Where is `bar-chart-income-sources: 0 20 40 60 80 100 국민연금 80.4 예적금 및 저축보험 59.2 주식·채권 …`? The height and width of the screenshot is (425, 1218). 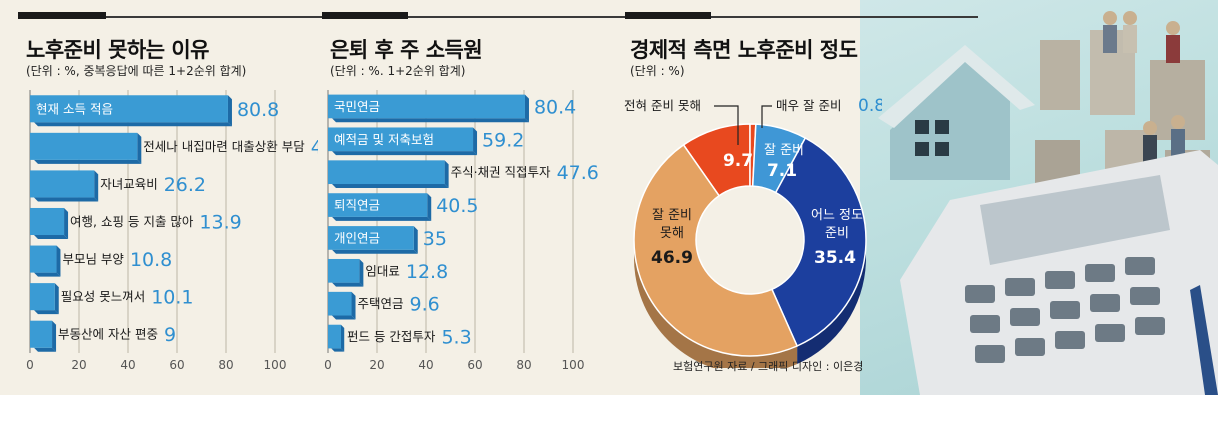
bar-chart-income-sources: 0 20 40 60 80 100 국민연금 80.4 예적금 및 저축보험 59.2 주식·채권 … is located at coordinates (461, 231).